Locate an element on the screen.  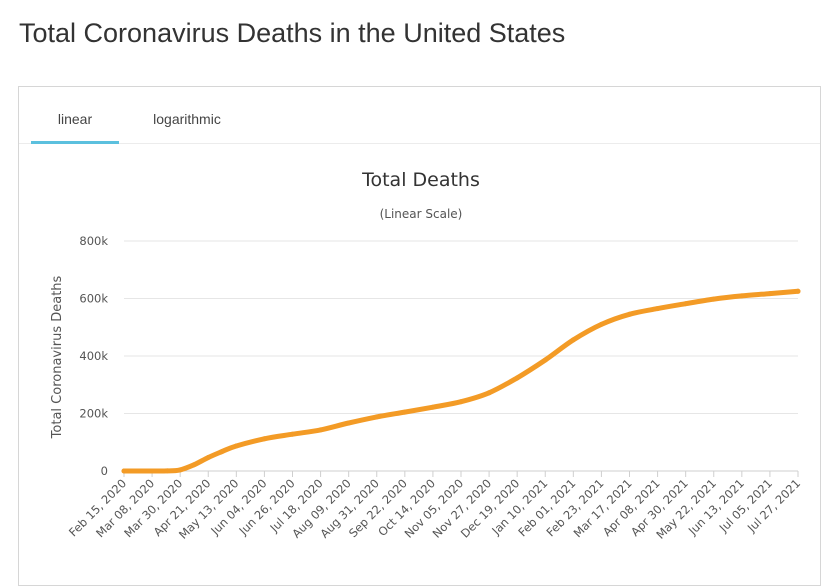
y-tick-label: 0 is located at coordinates (104, 471).